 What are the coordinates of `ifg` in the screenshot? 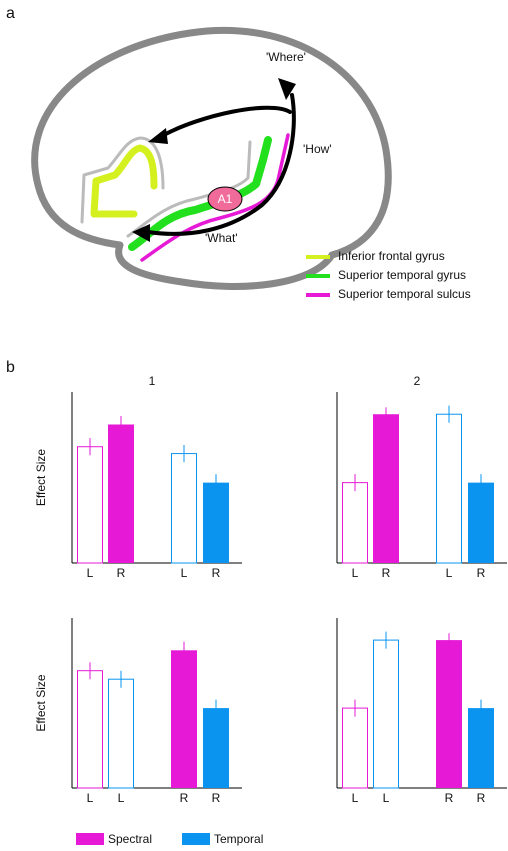 It's located at (124, 181).